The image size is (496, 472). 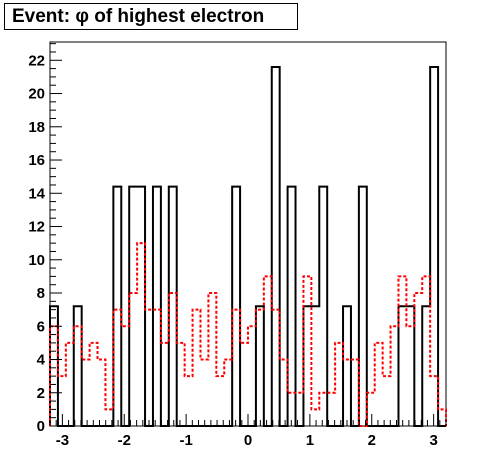 I want to click on x-tick-label: -1, so click(x=185, y=440).